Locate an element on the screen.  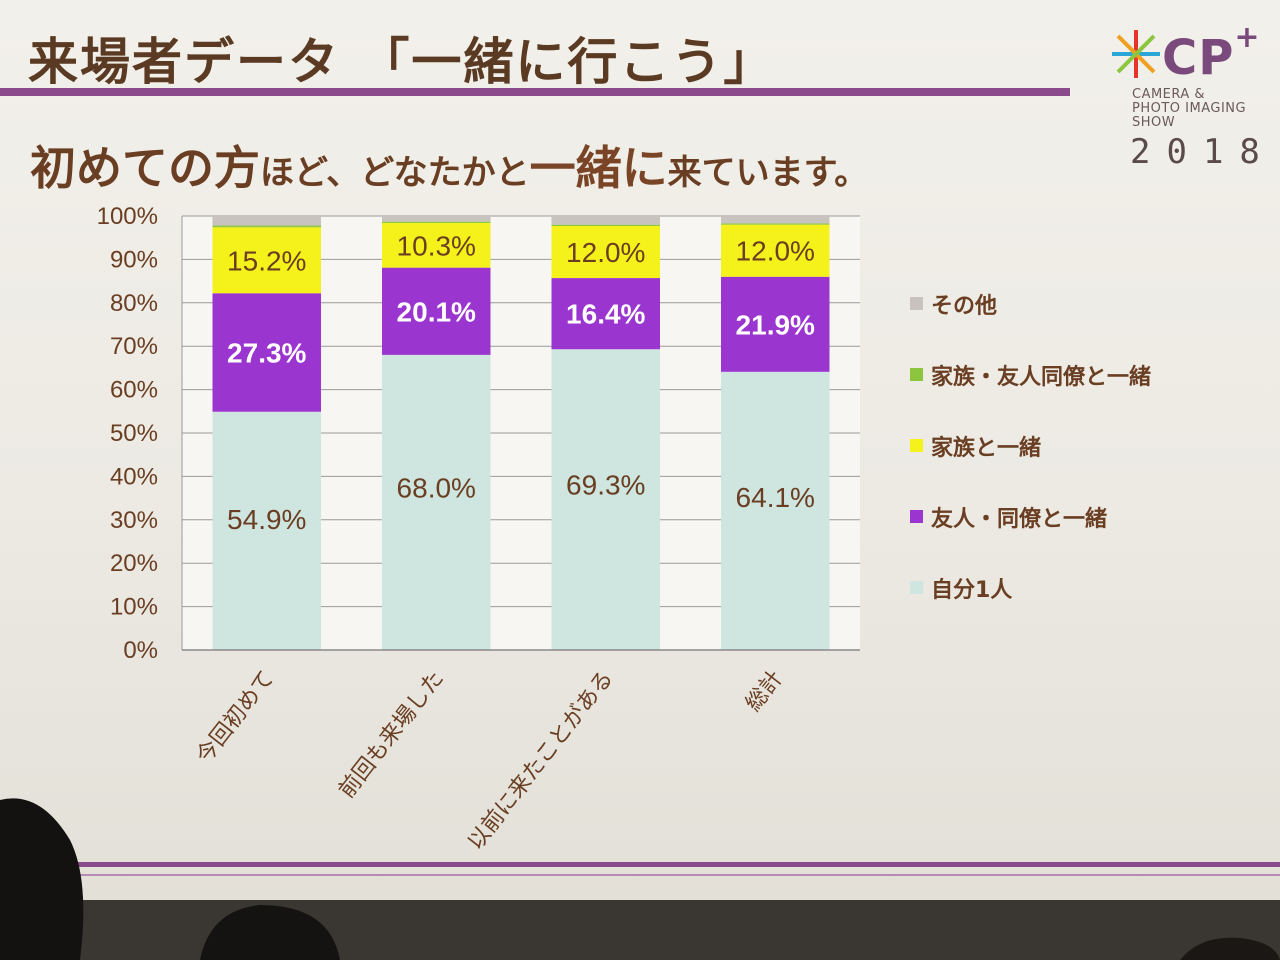
legend-item-alone: 自分1人 is located at coordinates (1030, 587).